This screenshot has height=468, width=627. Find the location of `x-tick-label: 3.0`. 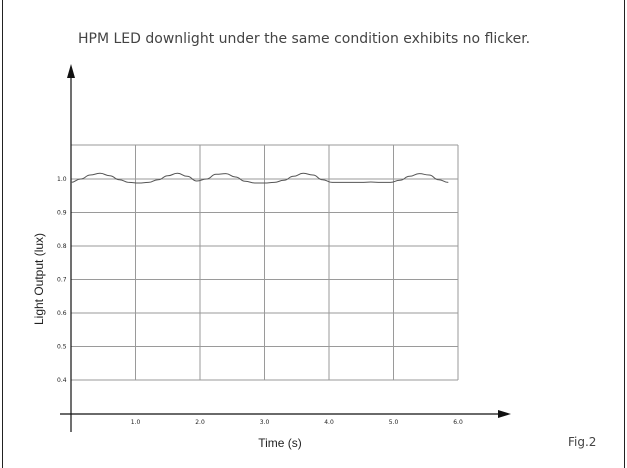

x-tick-label: 3.0 is located at coordinates (265, 422).